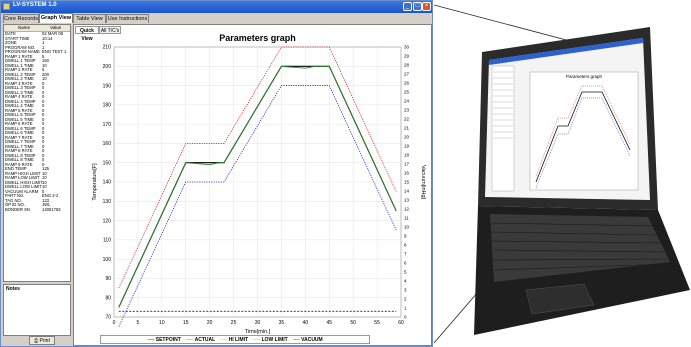  What do you see at coordinates (15, 204) in the screenshot?
I see `record-name: OP ID NO.` at bounding box center [15, 204].